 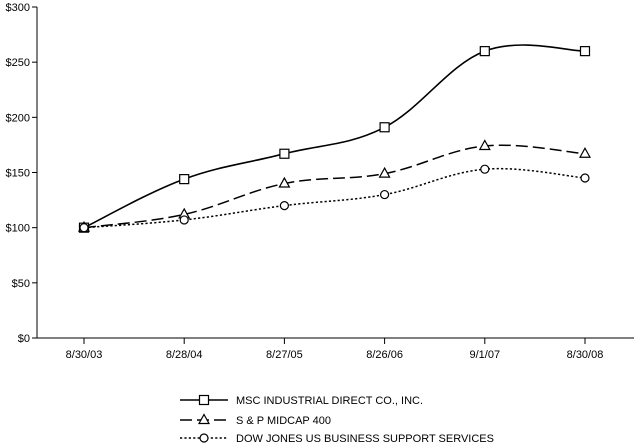 What do you see at coordinates (84, 355) in the screenshot?
I see `x-tick-label: 8/30/03` at bounding box center [84, 355].